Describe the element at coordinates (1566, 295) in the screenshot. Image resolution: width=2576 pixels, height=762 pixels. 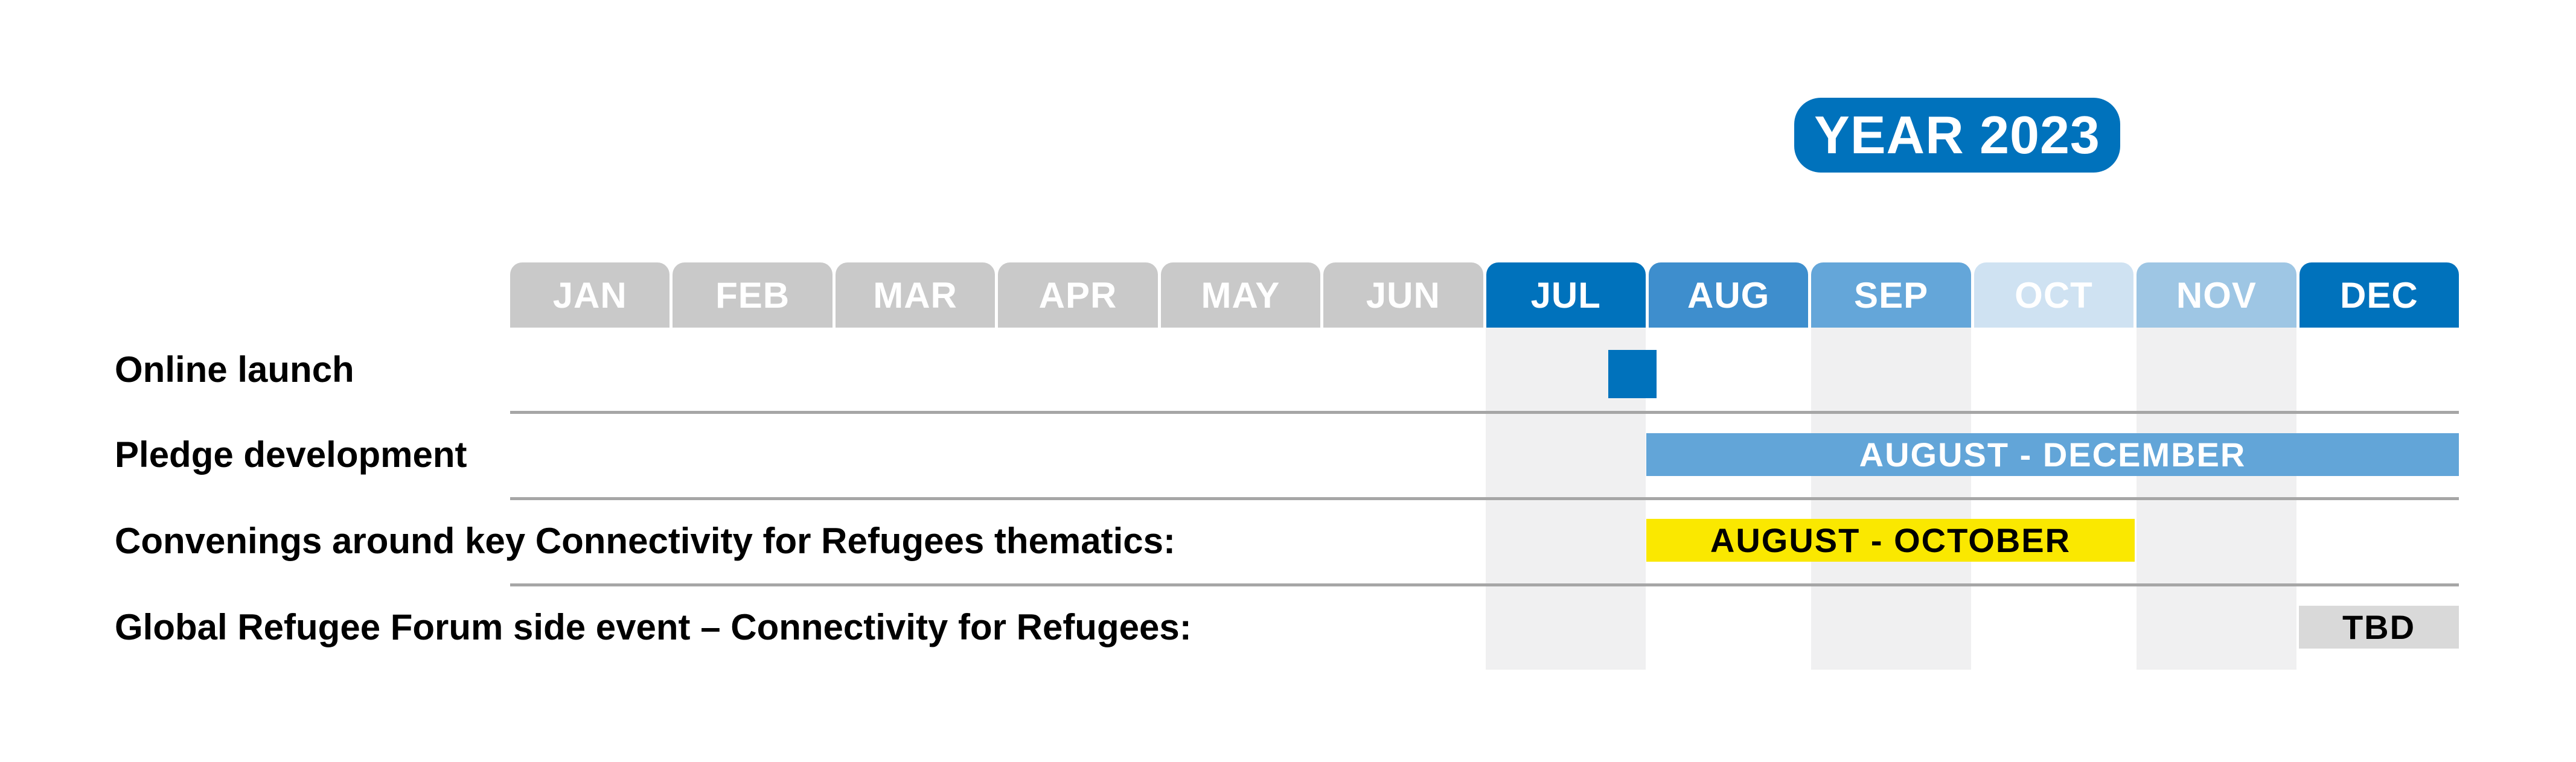
I see `month-tab-jul: JUL` at that location.